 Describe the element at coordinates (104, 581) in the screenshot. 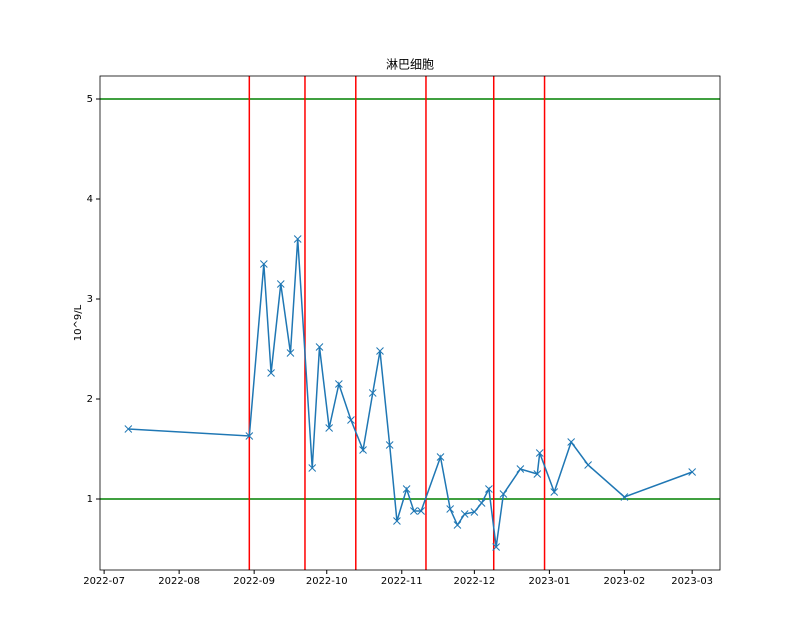

I see `x-tick-label: 2022-07` at that location.